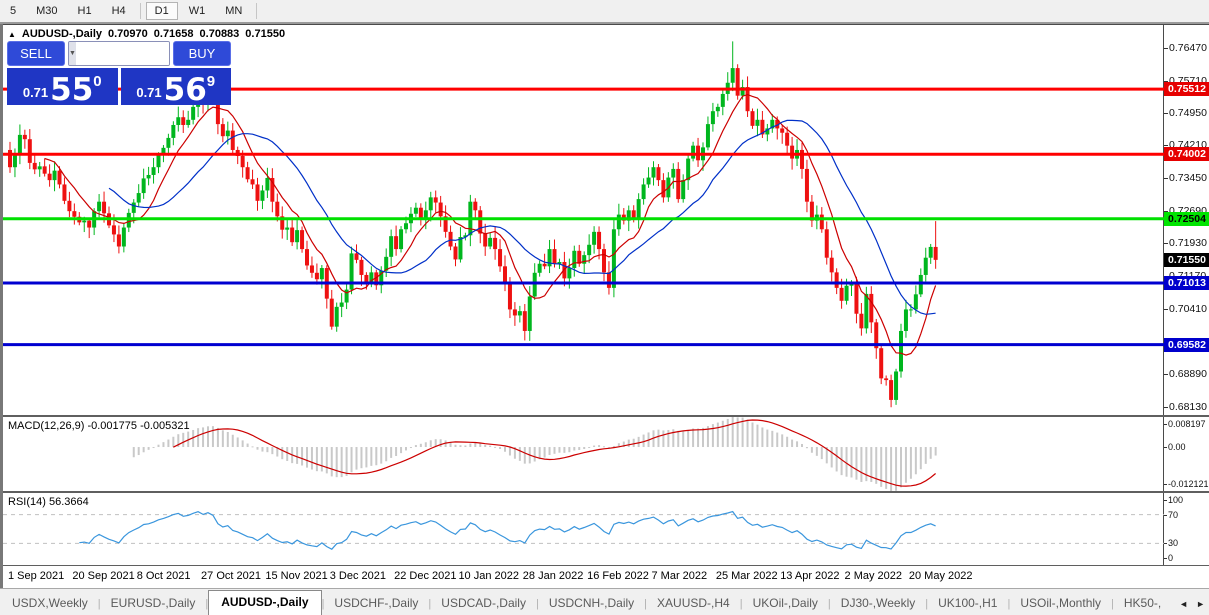 Image resolution: width=1209 pixels, height=615 pixels. What do you see at coordinates (1186, 454) in the screenshot?
I see `macd-axis: 0.008197 0.00 -0.012121` at bounding box center [1186, 454].